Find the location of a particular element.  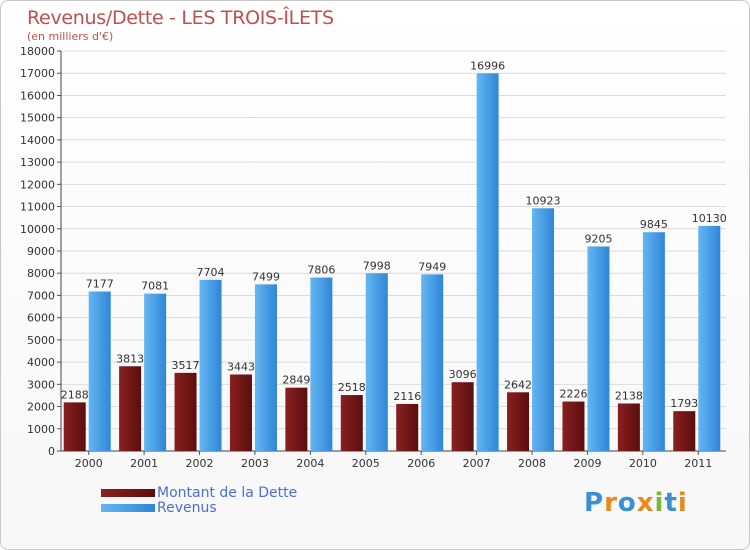

data-label-dette: 3096 is located at coordinates (463, 374).